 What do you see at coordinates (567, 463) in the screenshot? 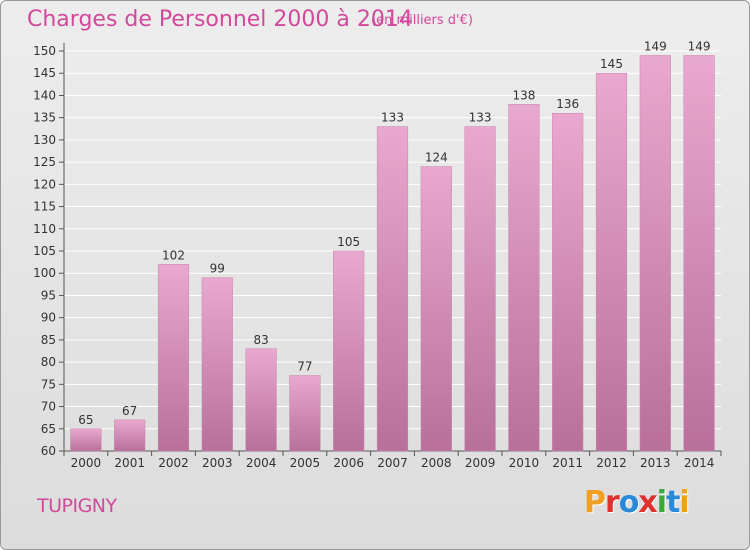
I see `x-tick-label: 2011` at bounding box center [567, 463].